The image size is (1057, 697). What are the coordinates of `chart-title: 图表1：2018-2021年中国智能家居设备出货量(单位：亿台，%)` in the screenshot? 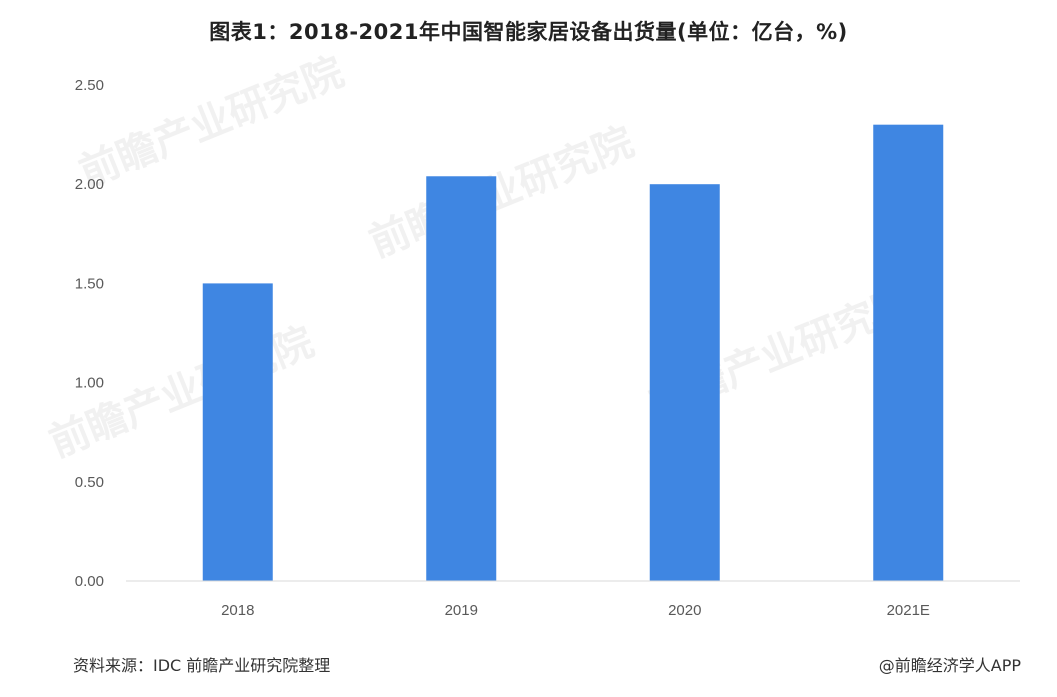 It's located at (528, 32).